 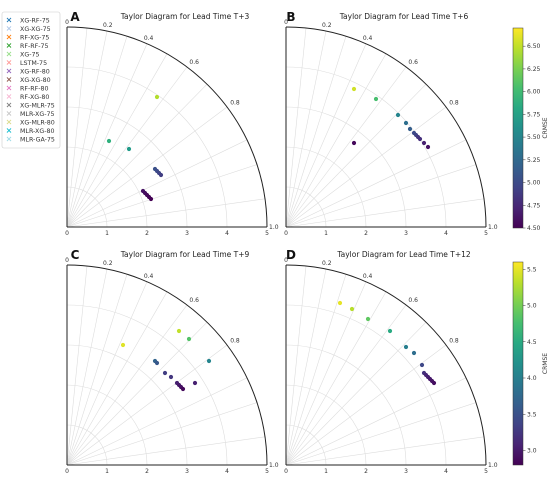 I want to click on legend-label: XG-RF-75, so click(x=35, y=21).